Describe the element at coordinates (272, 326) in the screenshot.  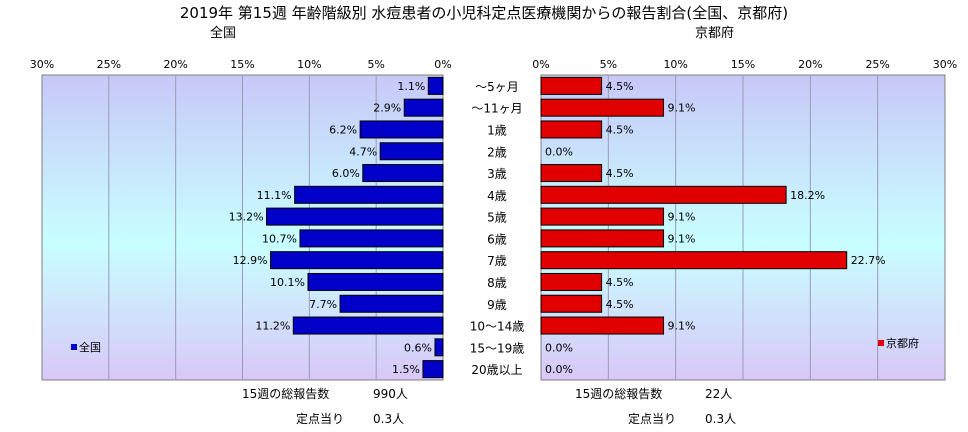
I see `national-data-label: 11.2%` at that location.